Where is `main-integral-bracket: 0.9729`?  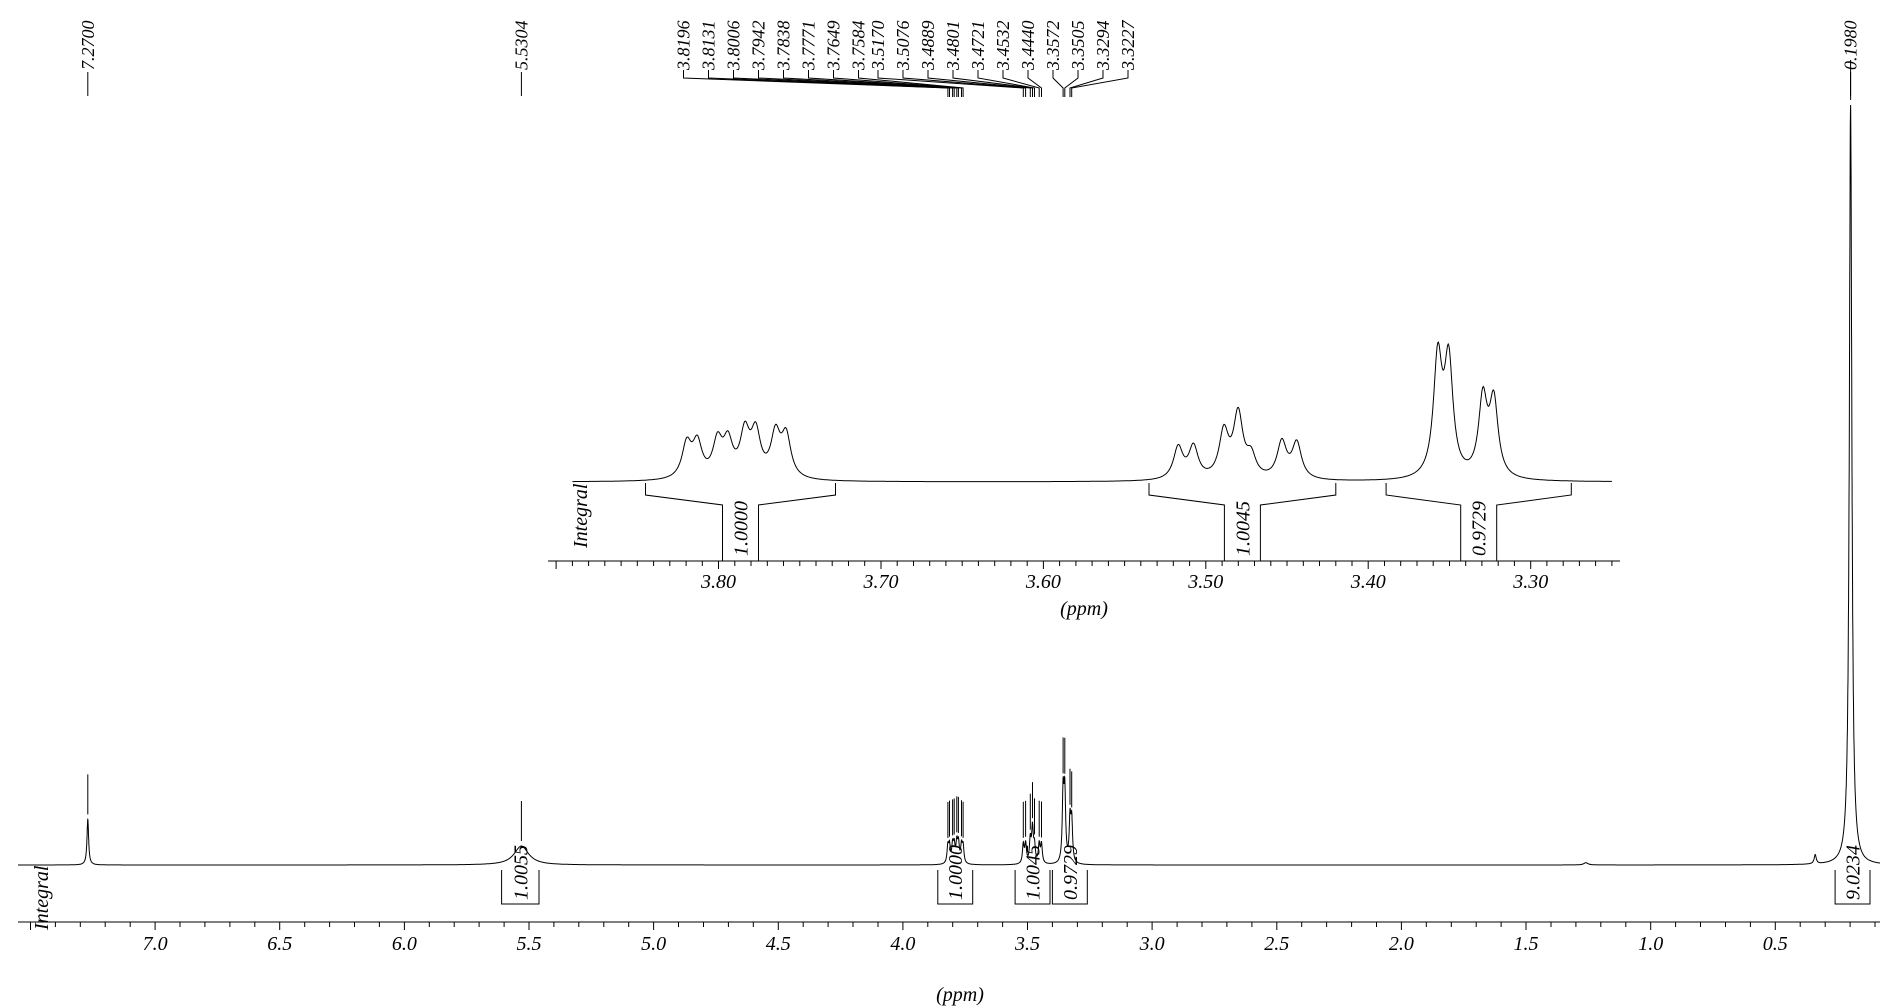 main-integral-bracket: 0.9729 is located at coordinates (1069, 875).